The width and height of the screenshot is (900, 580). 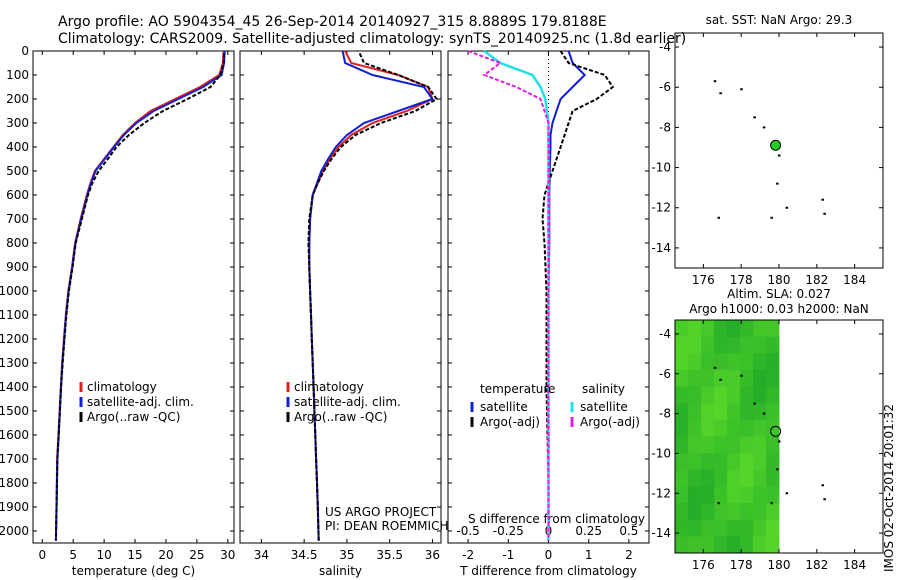 I want to click on x-tick-label: 184, so click(x=854, y=565).